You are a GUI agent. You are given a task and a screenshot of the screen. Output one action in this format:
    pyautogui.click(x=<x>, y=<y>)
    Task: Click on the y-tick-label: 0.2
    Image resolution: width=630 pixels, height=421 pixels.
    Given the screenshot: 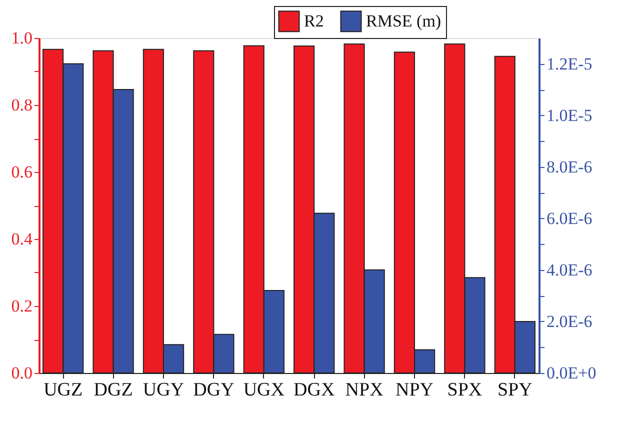 What is the action you would take?
    pyautogui.click(x=21, y=306)
    